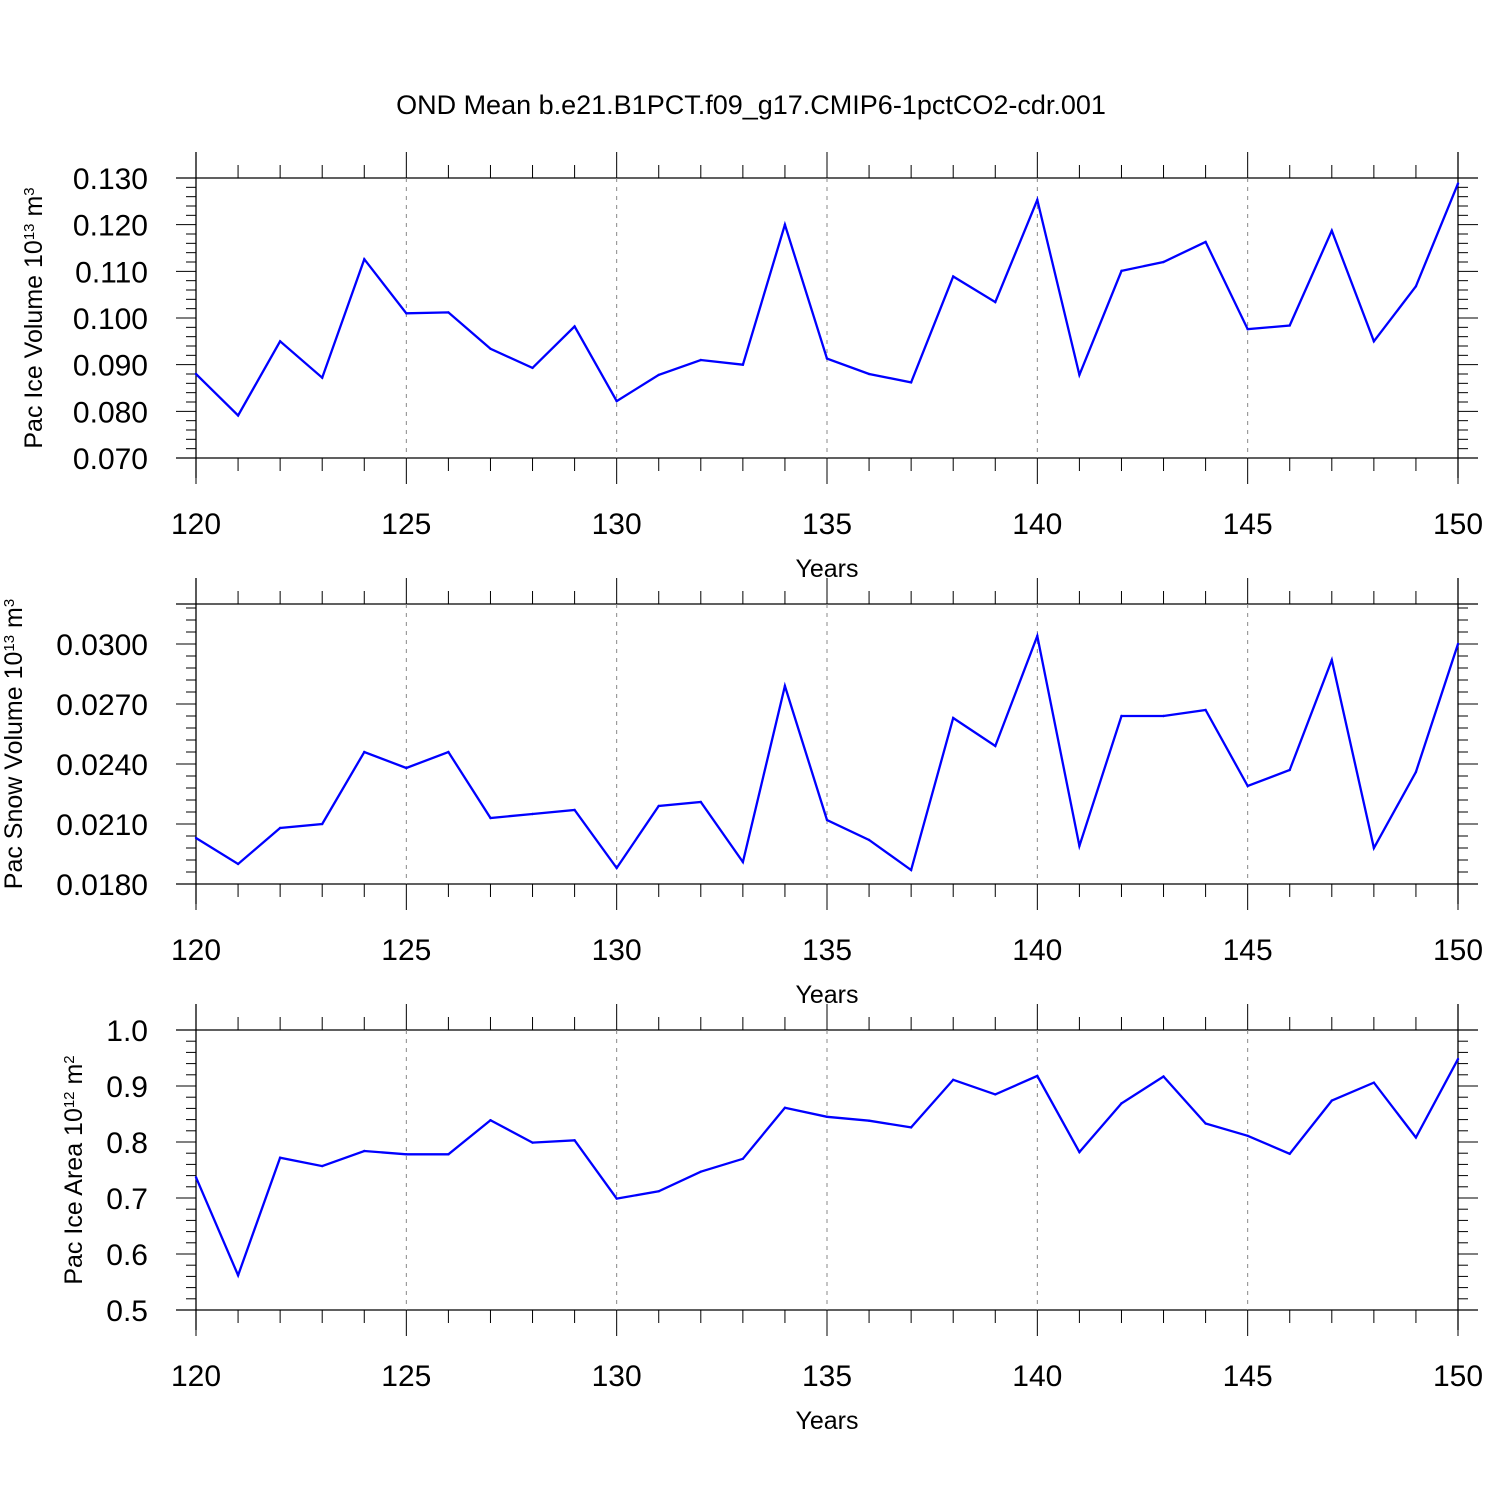  What do you see at coordinates (102, 825) in the screenshot?
I see `y-tick-label: 0.0210` at bounding box center [102, 825].